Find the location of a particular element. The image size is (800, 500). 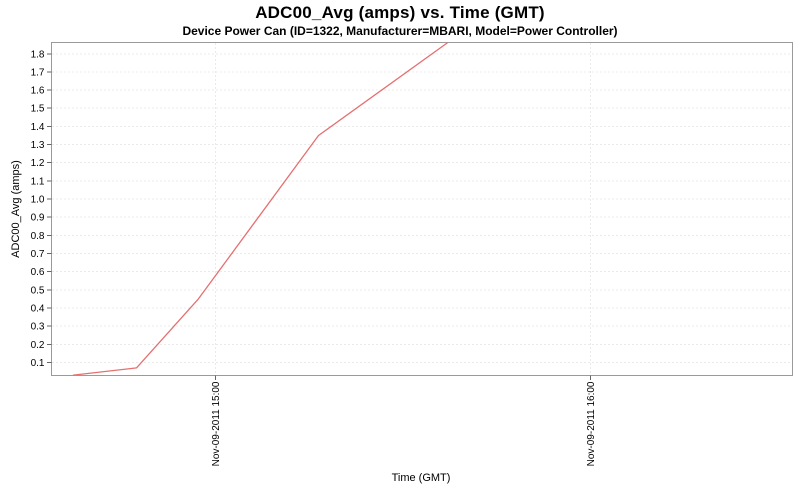

y-tick-label: 0.8 is located at coordinates (38, 236).